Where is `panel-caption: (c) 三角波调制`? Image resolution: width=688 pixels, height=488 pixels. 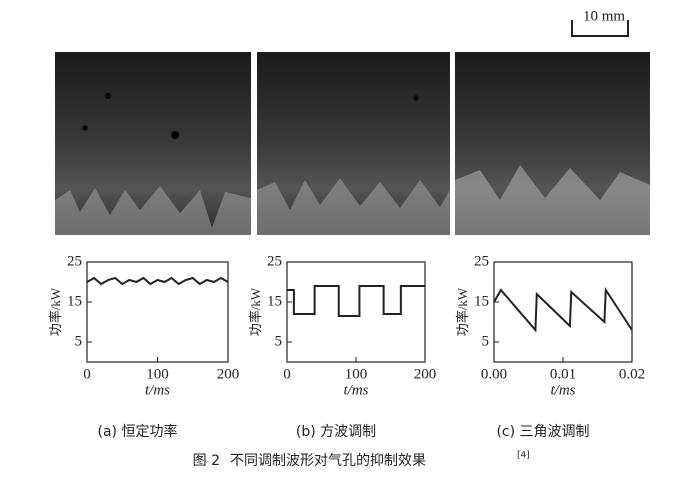
panel-caption: (c) 三角波调制 is located at coordinates (542, 432).